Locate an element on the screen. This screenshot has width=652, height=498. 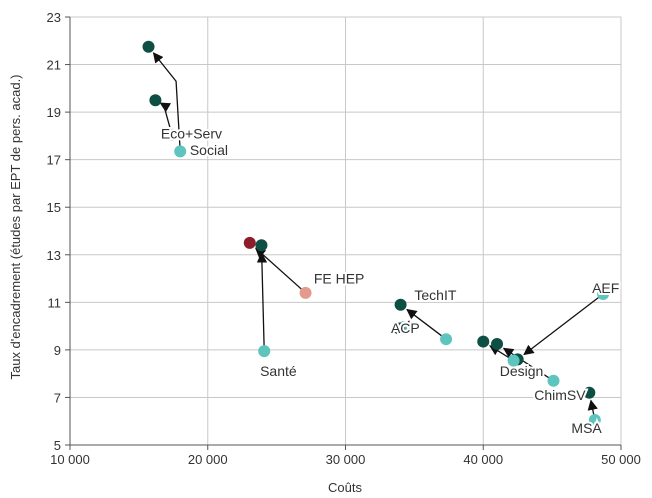
point-fe-hep-end is located at coordinates (249, 242).